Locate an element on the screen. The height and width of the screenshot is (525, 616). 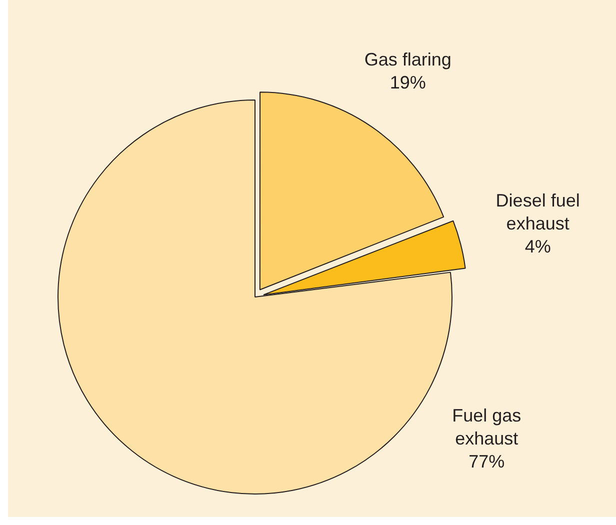
data-label: 19% is located at coordinates (408, 82).